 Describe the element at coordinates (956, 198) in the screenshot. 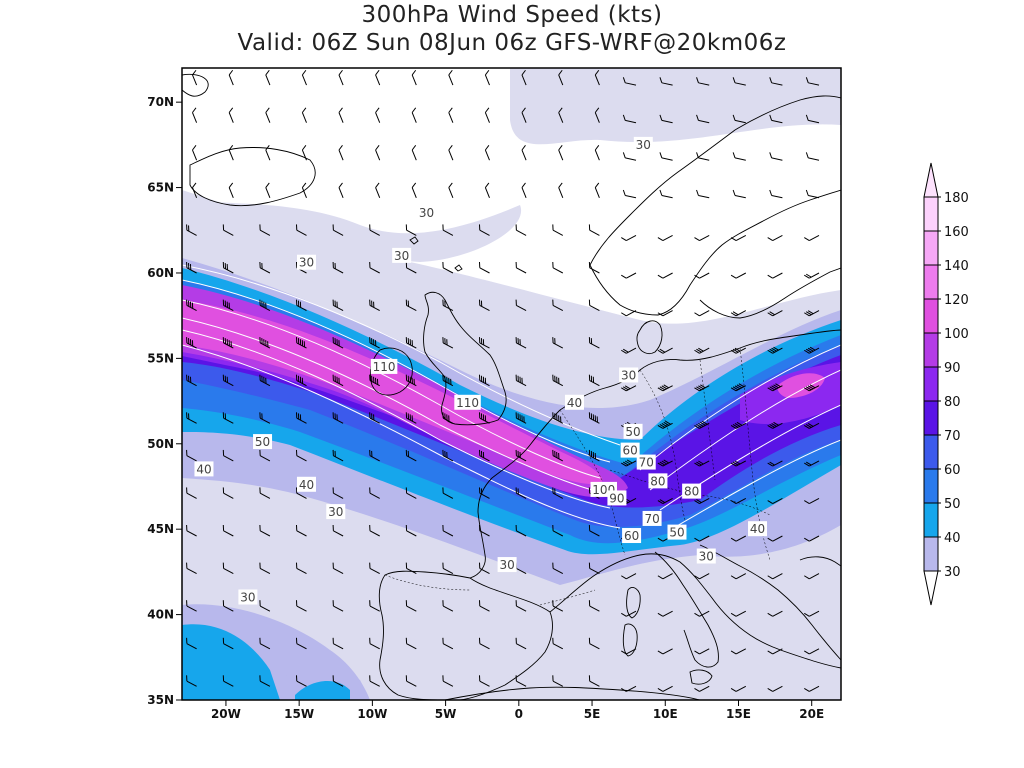

I see `colorbar-label: 180` at that location.